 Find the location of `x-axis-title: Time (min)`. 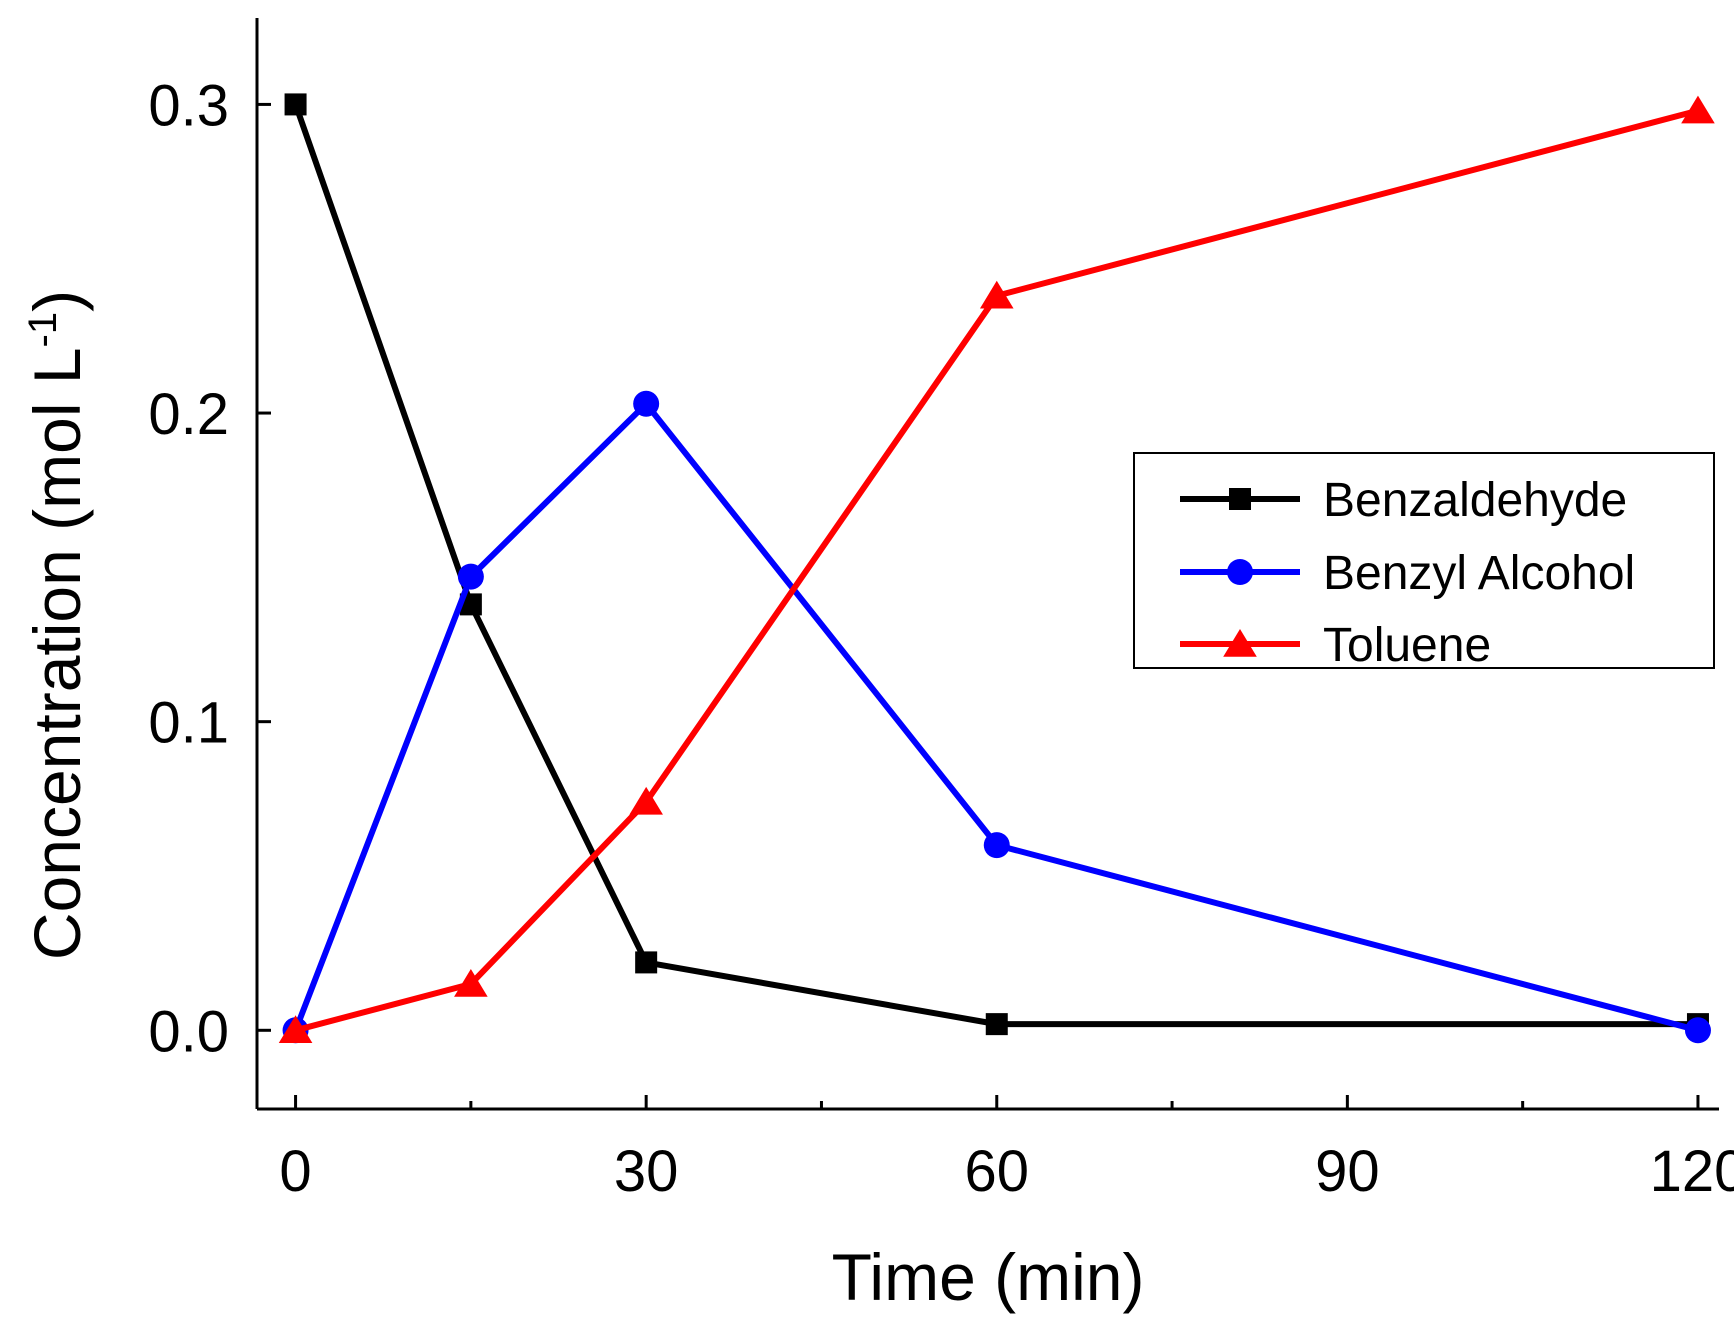

x-axis-title: Time (min) is located at coordinates (988, 1277).